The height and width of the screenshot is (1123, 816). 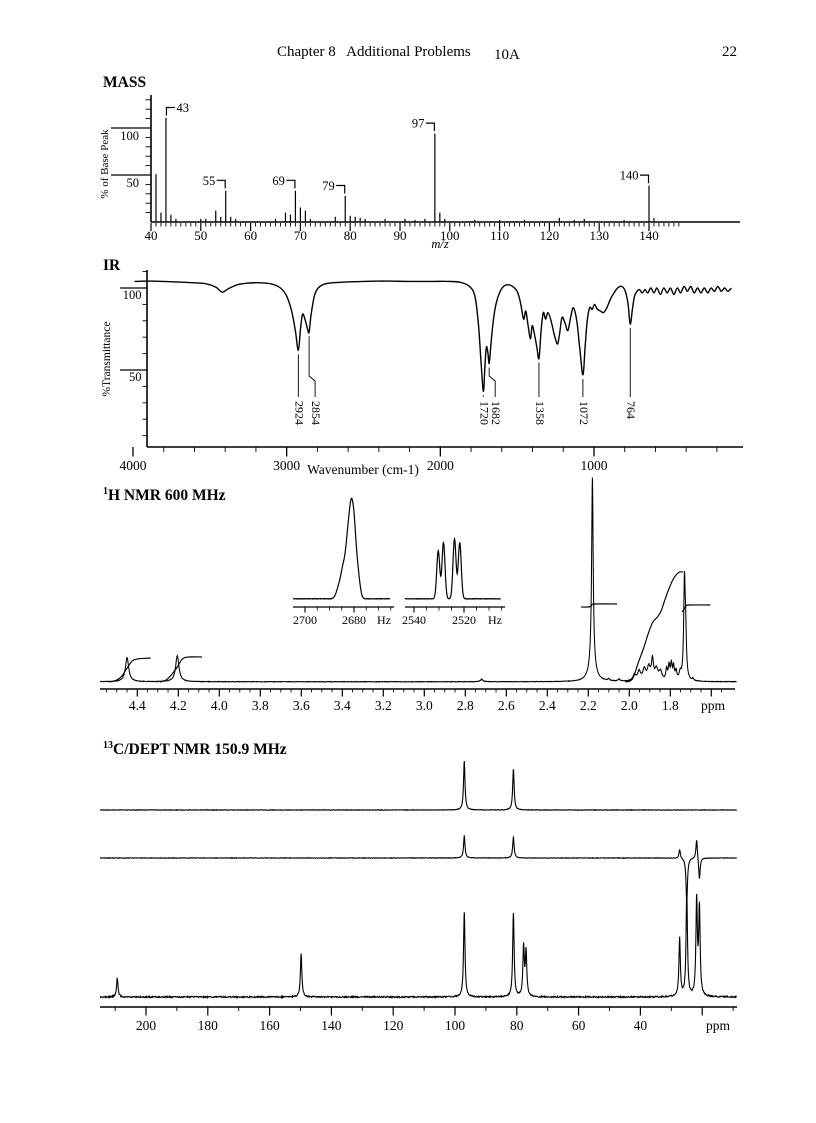 What do you see at coordinates (137, 705) in the screenshot?
I see `h1-x-tick-label: 4.4` at bounding box center [137, 705].